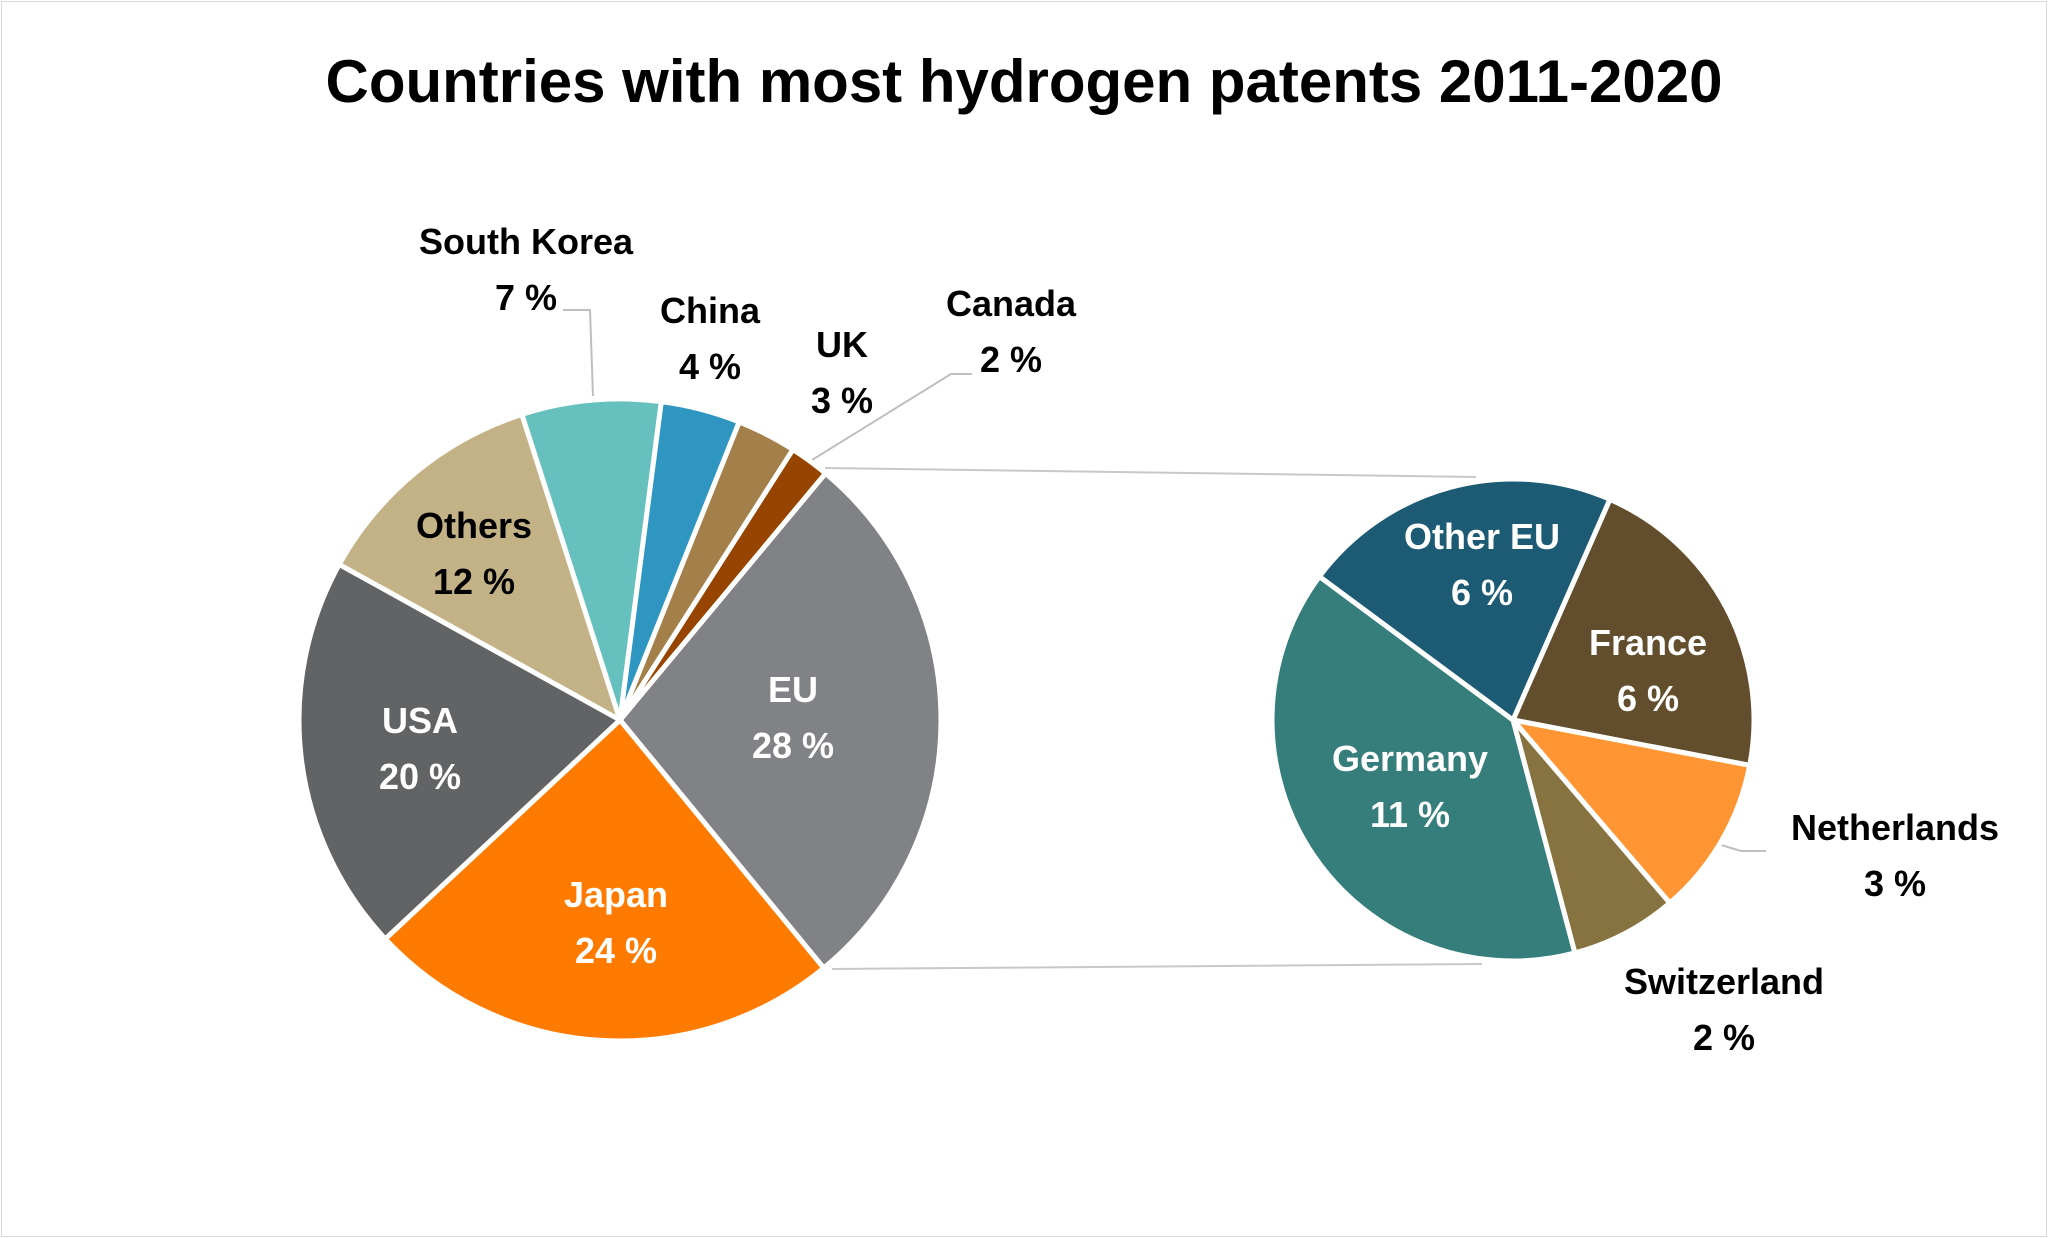 The image size is (2048, 1238). What do you see at coordinates (793, 689) in the screenshot?
I see `data-label-name-eu: EU` at bounding box center [793, 689].